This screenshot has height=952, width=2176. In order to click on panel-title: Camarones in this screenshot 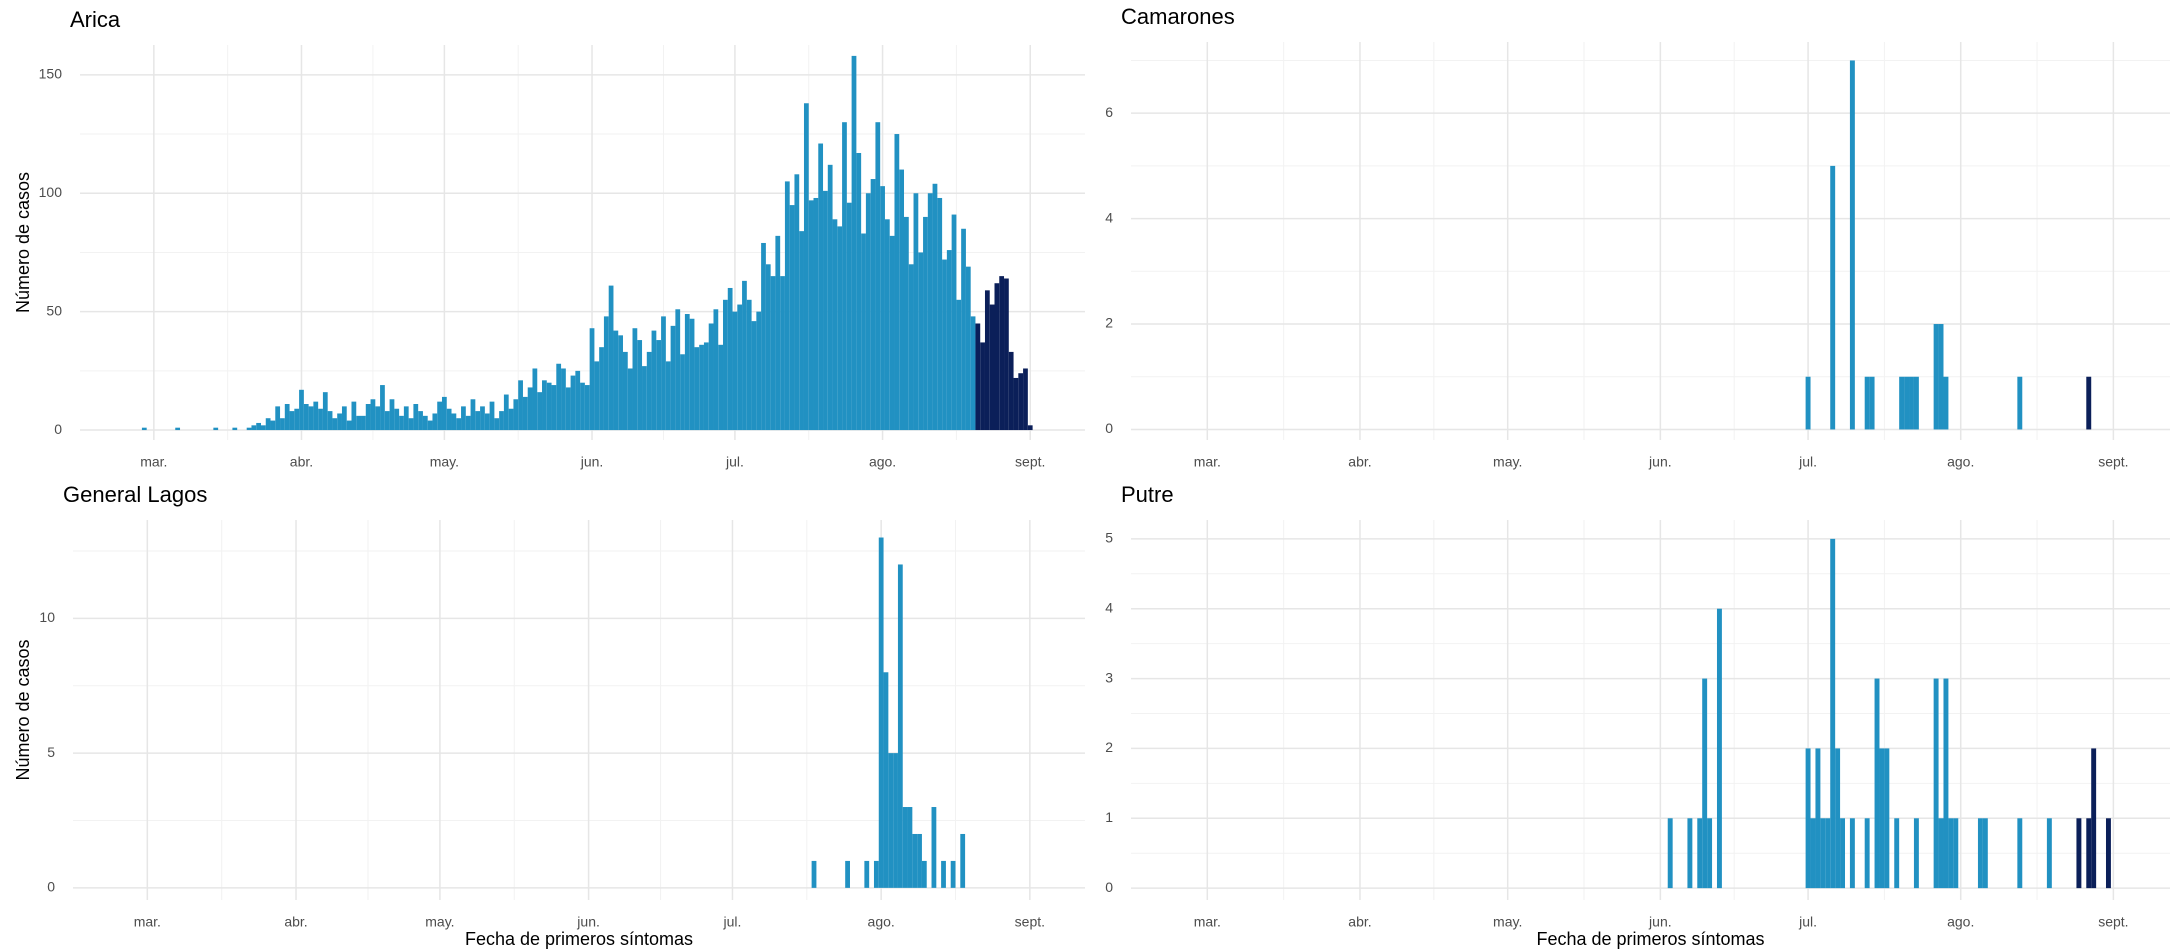, I will do `click(1178, 16)`.